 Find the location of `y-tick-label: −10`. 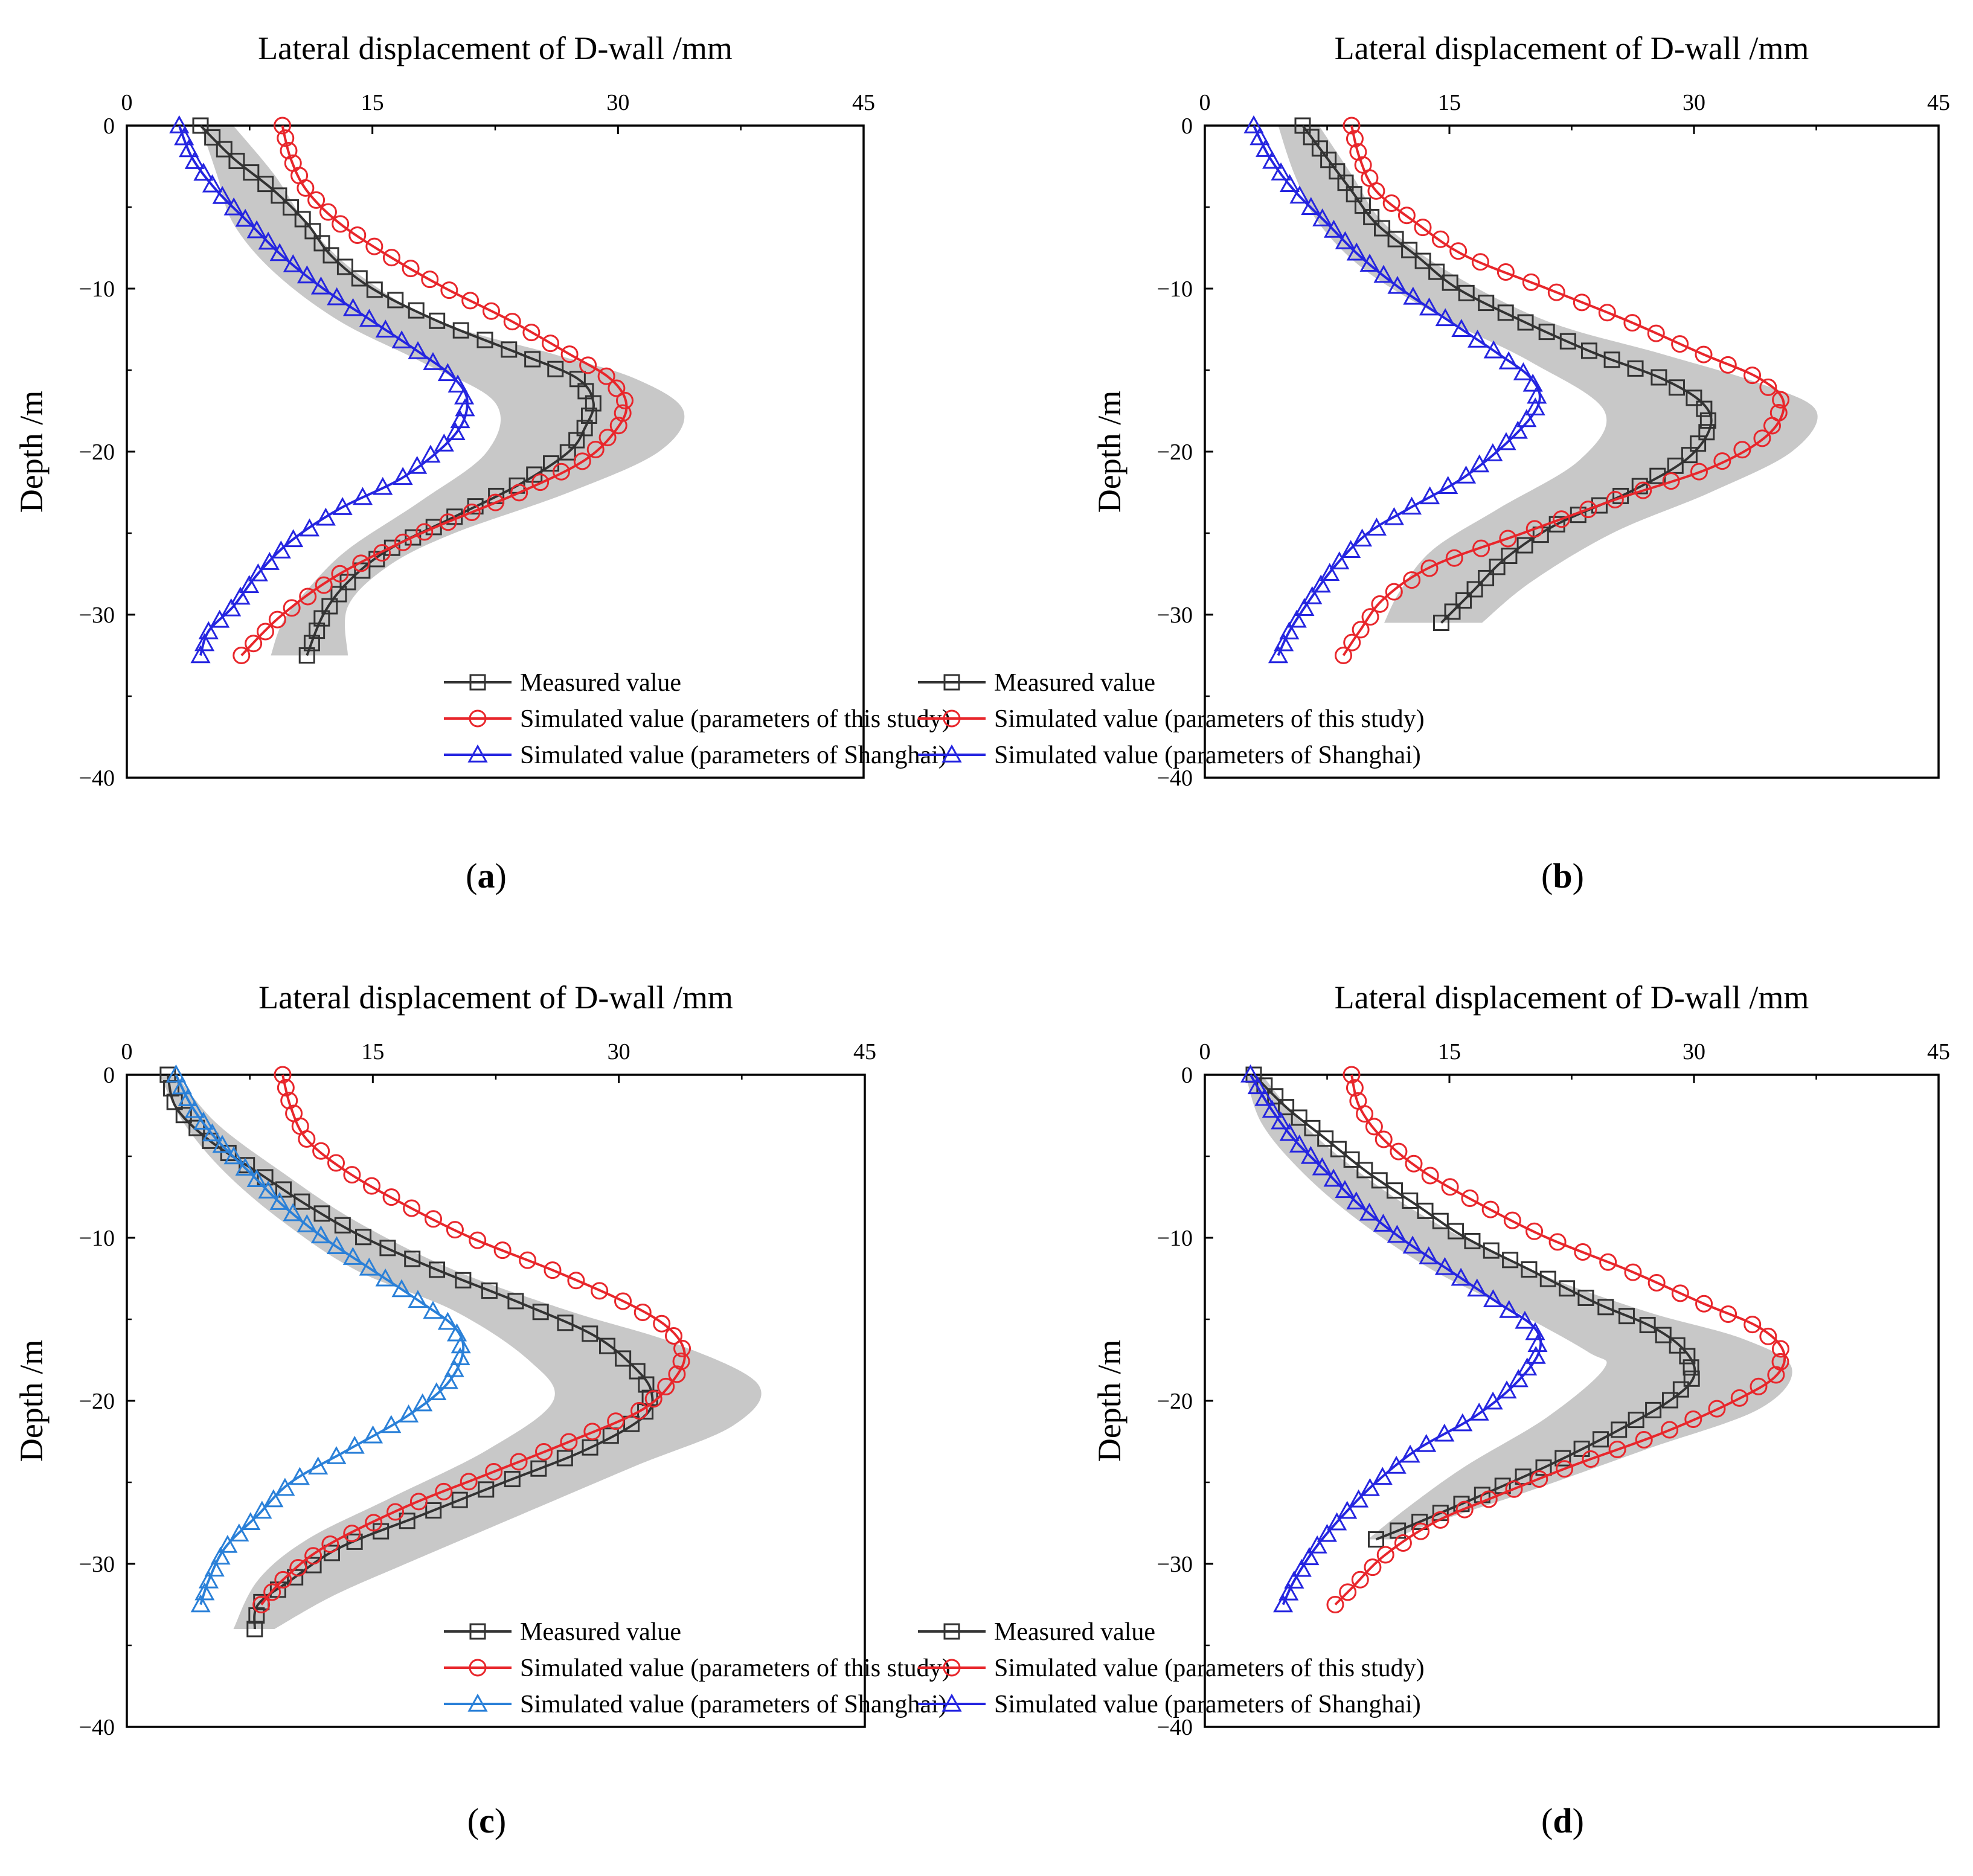

y-tick-label: −10 is located at coordinates (1175, 289).